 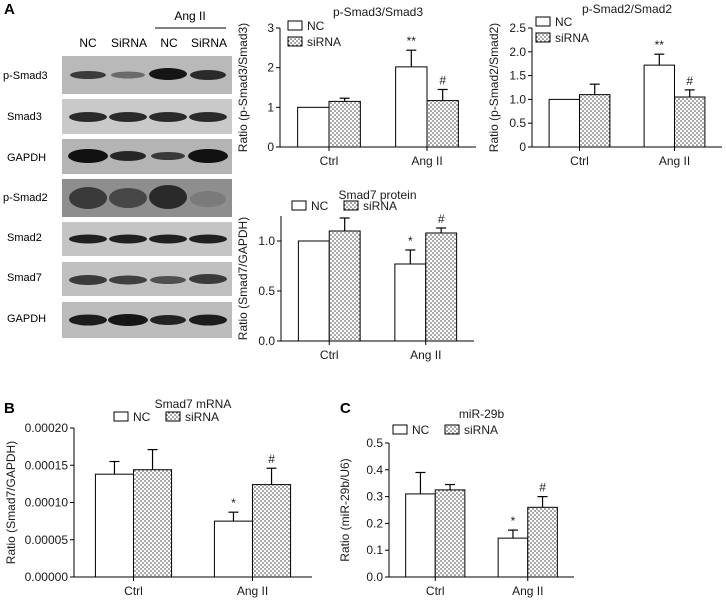 What do you see at coordinates (377, 195) in the screenshot?
I see `chart-title: Smad7 protein` at bounding box center [377, 195].